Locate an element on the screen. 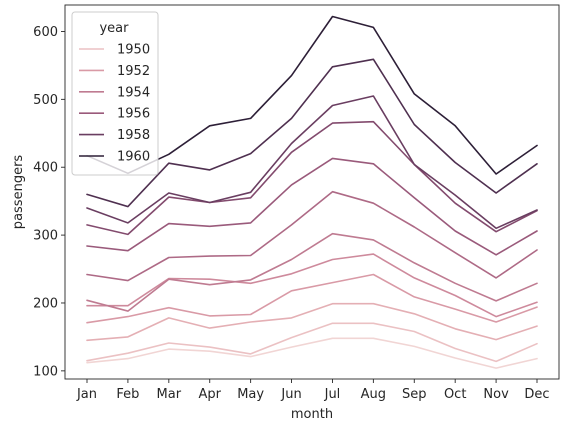  x-tick-label: Jul is located at coordinates (332, 394).